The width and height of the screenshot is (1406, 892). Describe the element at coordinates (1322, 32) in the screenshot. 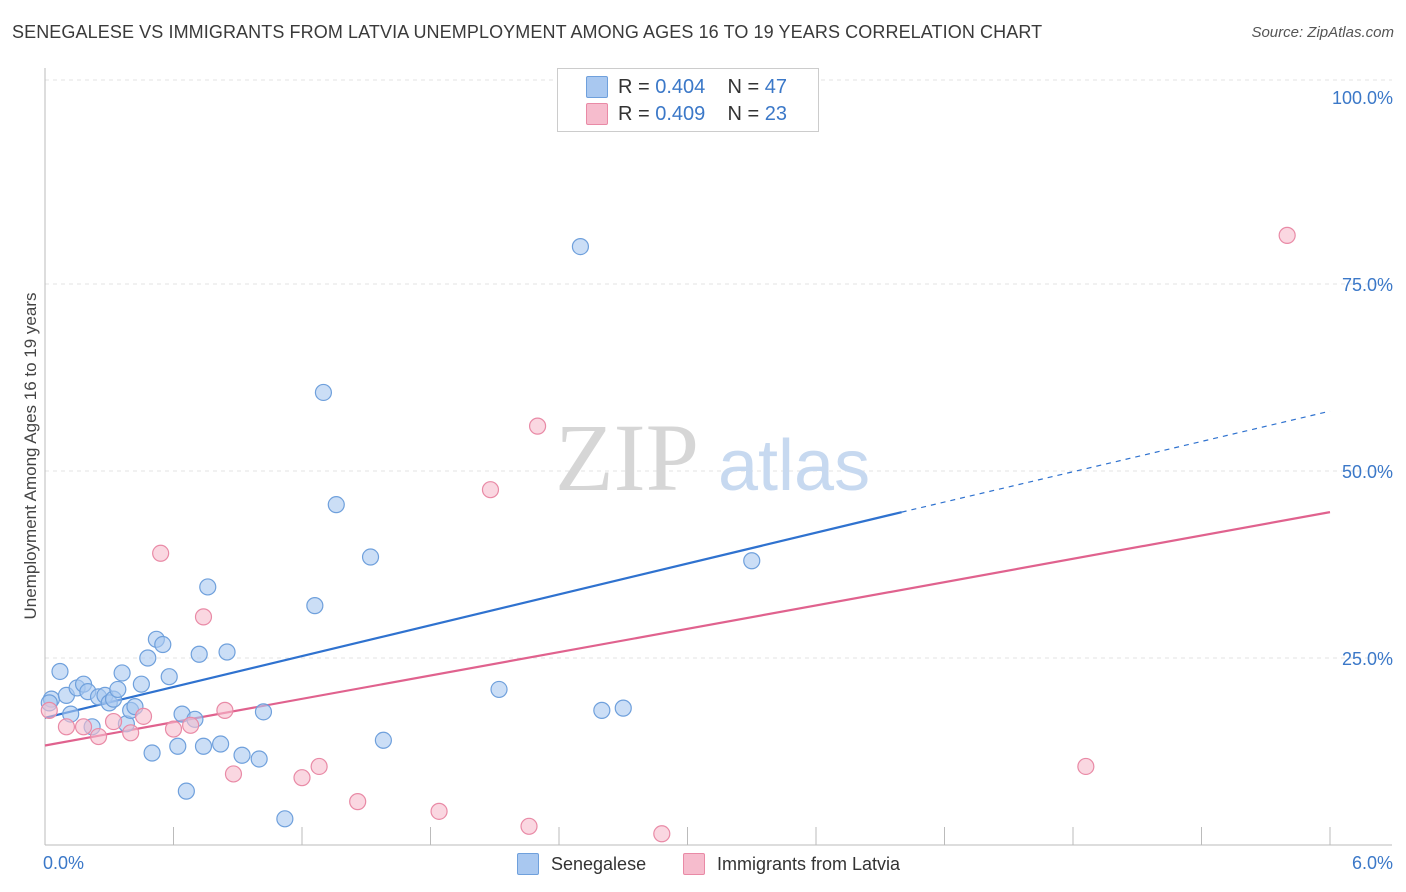

I see `source-label: Source: ZipAtlas.com` at that location.